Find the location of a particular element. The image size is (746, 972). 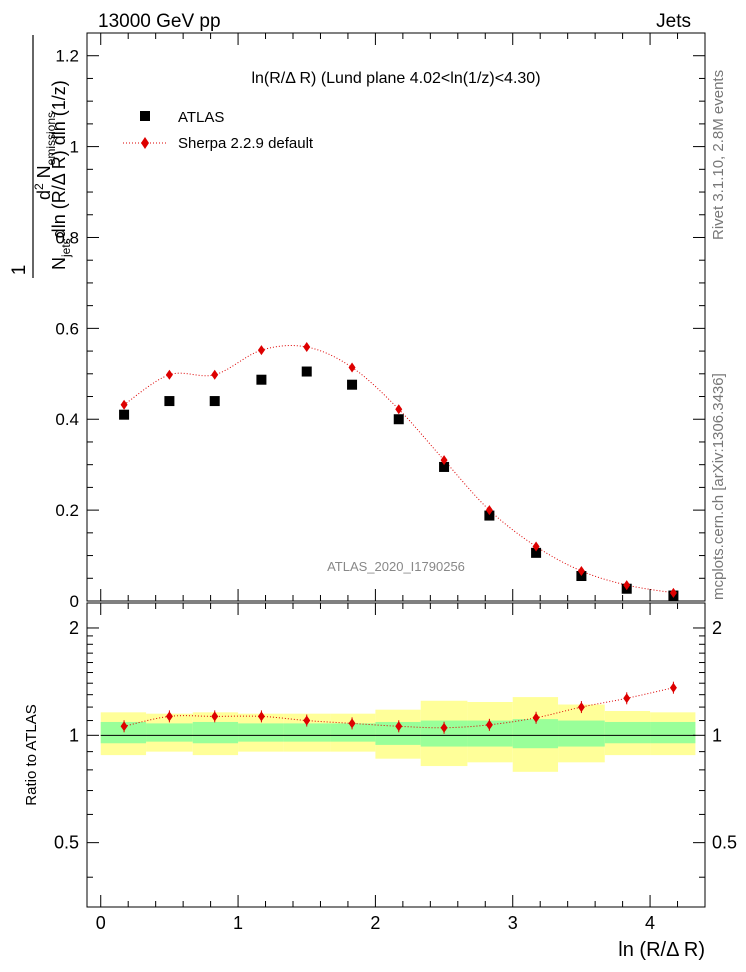

ratio-marks is located at coordinates (398, 707).